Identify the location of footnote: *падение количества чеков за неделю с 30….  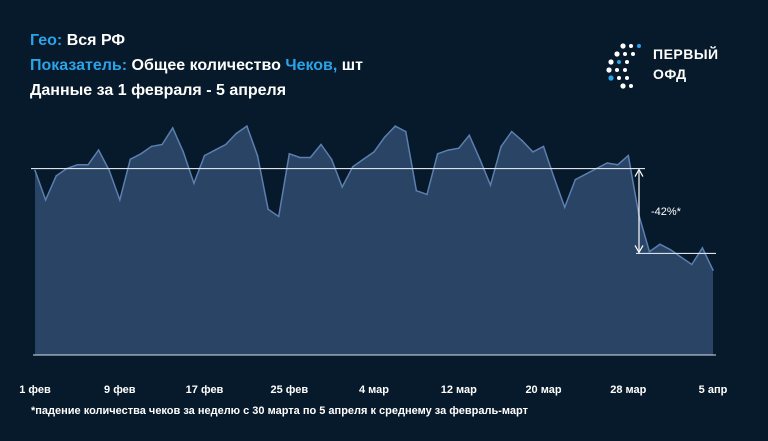
(279, 411).